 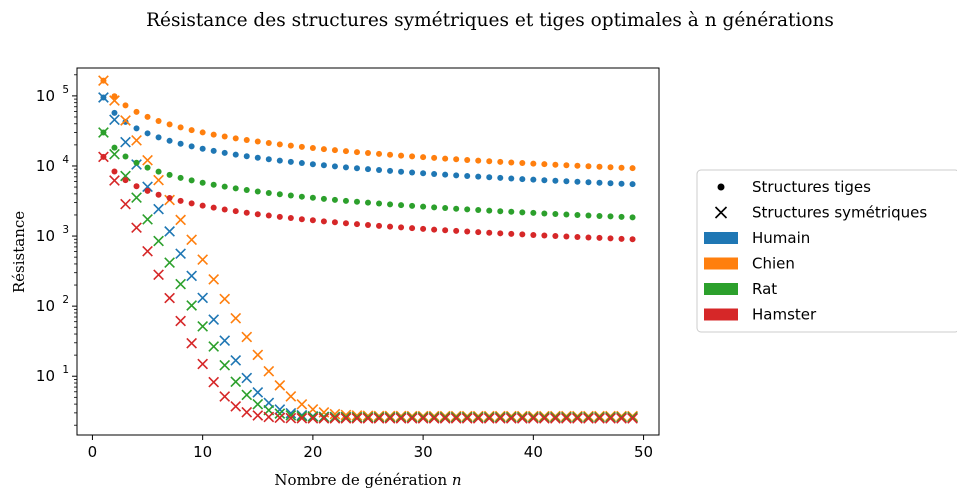 I want to click on legend-label: Structures tiges, so click(x=811, y=187).